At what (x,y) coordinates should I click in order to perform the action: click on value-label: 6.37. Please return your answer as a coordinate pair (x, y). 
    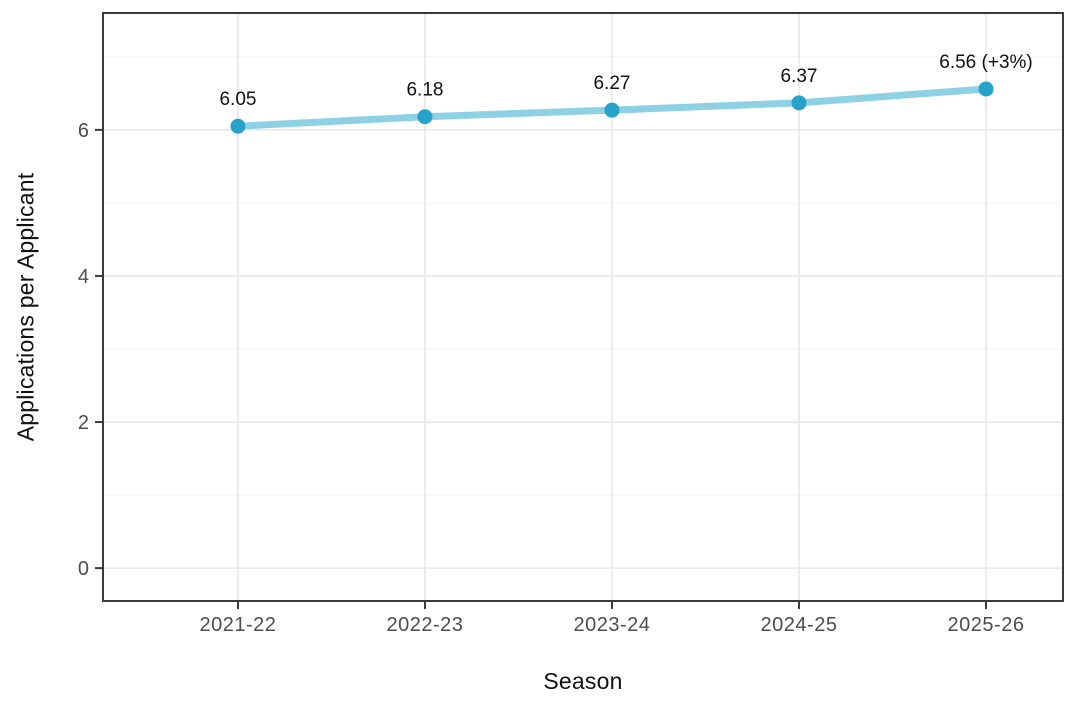
    Looking at the image, I should click on (799, 76).